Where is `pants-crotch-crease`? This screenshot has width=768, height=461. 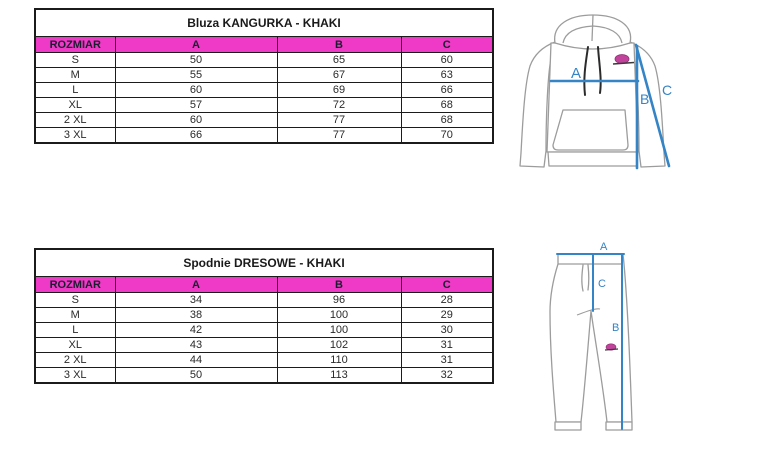
pants-crotch-crease is located at coordinates (588, 312).